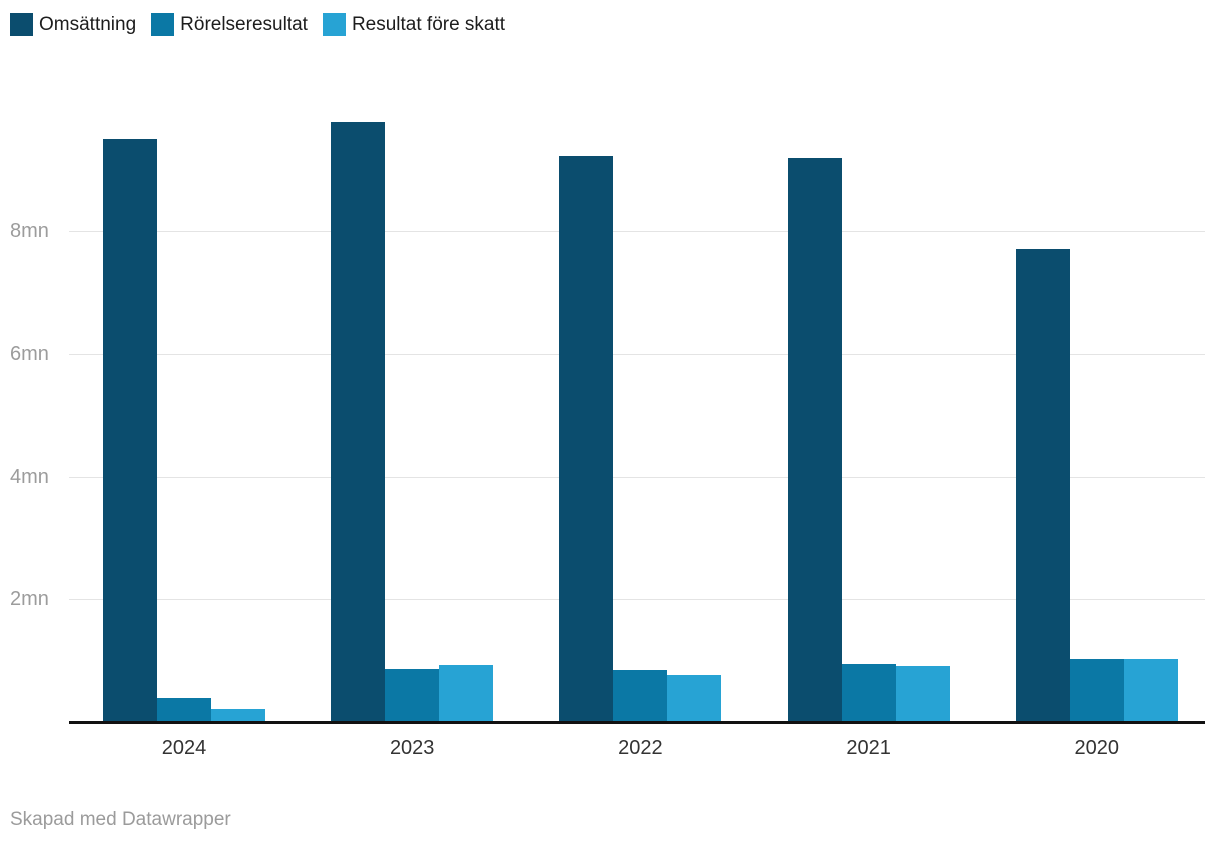 The width and height of the screenshot is (1220, 844). I want to click on legend-item-rorelseresultat: Rörelseresultat, so click(229, 24).